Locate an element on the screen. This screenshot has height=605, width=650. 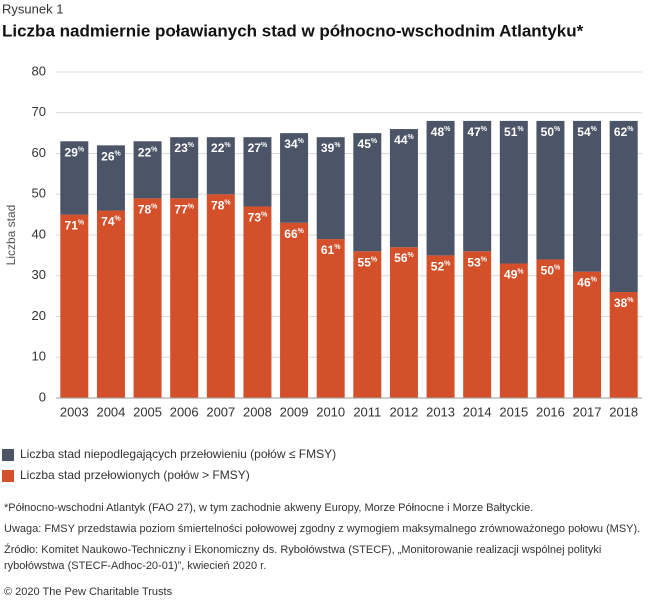
data-label-value: 29 is located at coordinates (72, 152).